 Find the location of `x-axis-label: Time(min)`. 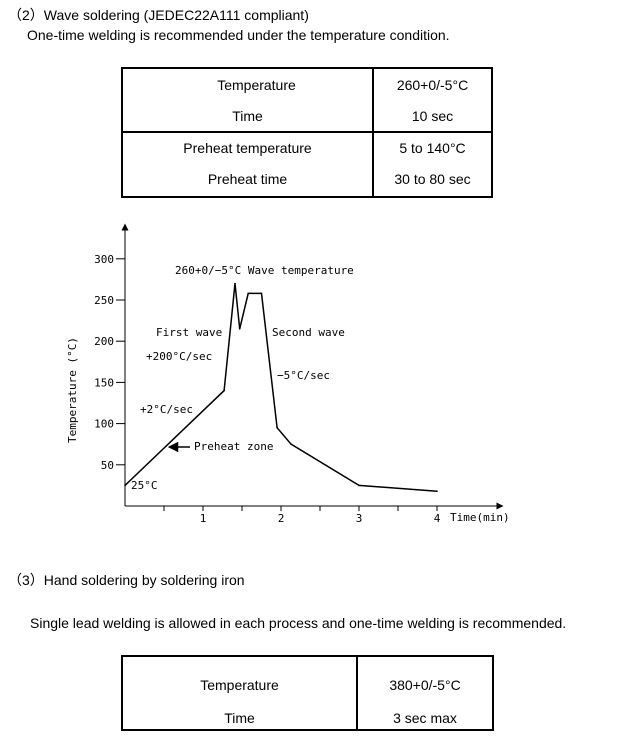

x-axis-label: Time(min) is located at coordinates (480, 517).